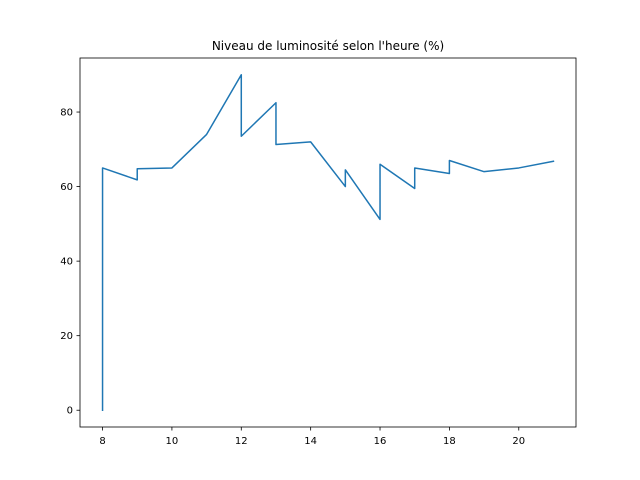 The height and width of the screenshot is (480, 640). Describe the element at coordinates (66, 187) in the screenshot. I see `y-tick-label: 60` at that location.